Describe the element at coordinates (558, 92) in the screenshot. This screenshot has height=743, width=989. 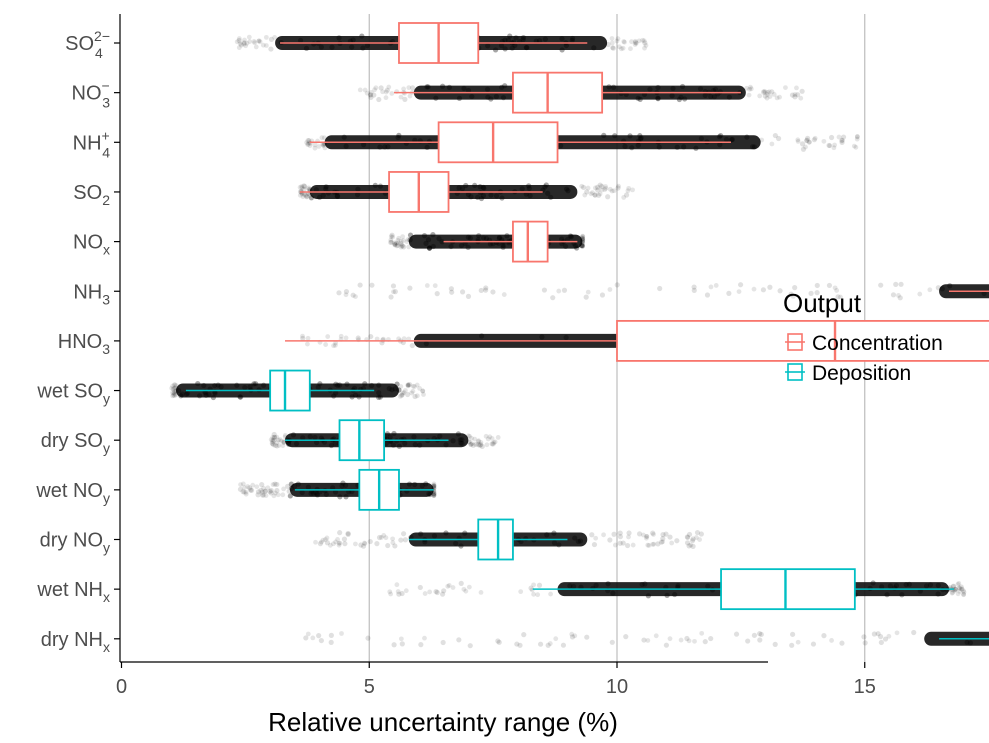
I see `iqr-box-no3` at that location.